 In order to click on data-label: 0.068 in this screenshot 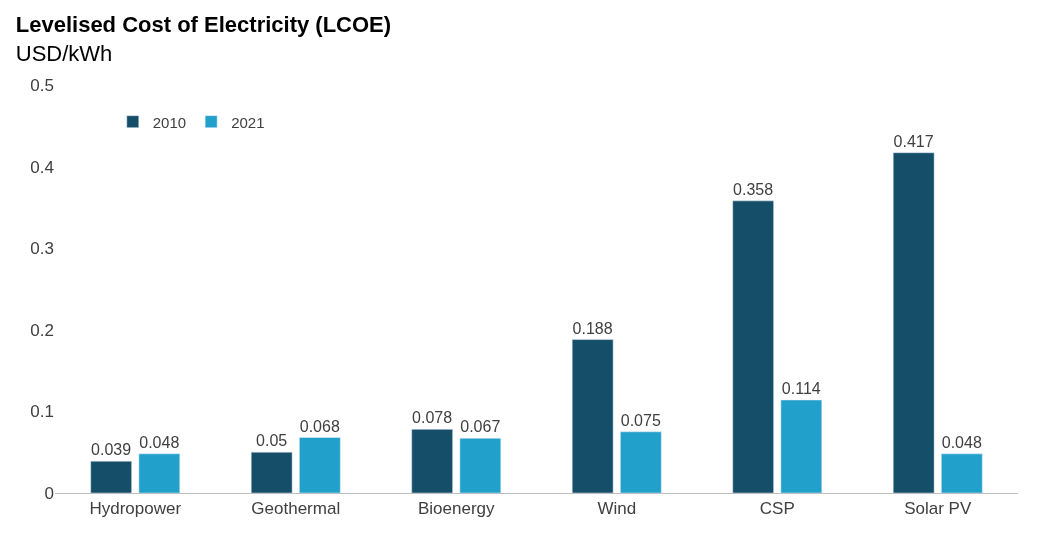, I will do `click(319, 426)`.